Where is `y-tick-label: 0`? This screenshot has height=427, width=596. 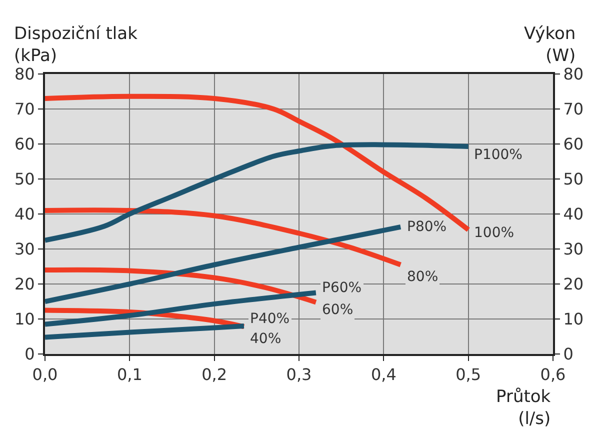 y-tick-label: 0 is located at coordinates (29, 354).